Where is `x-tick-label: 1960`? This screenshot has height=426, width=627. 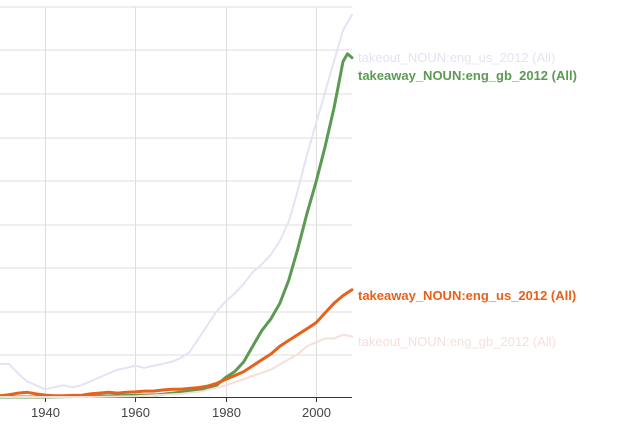 x-tick-label: 1960 is located at coordinates (135, 412).